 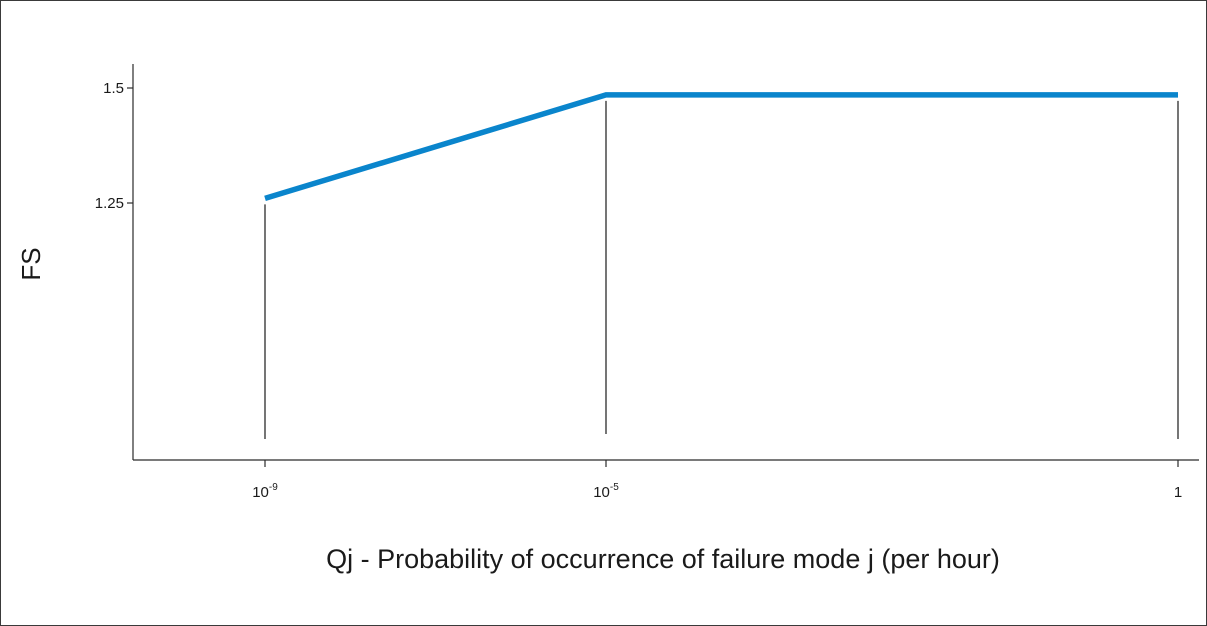 I want to click on x-tick-label: 1, so click(x=1178, y=492).